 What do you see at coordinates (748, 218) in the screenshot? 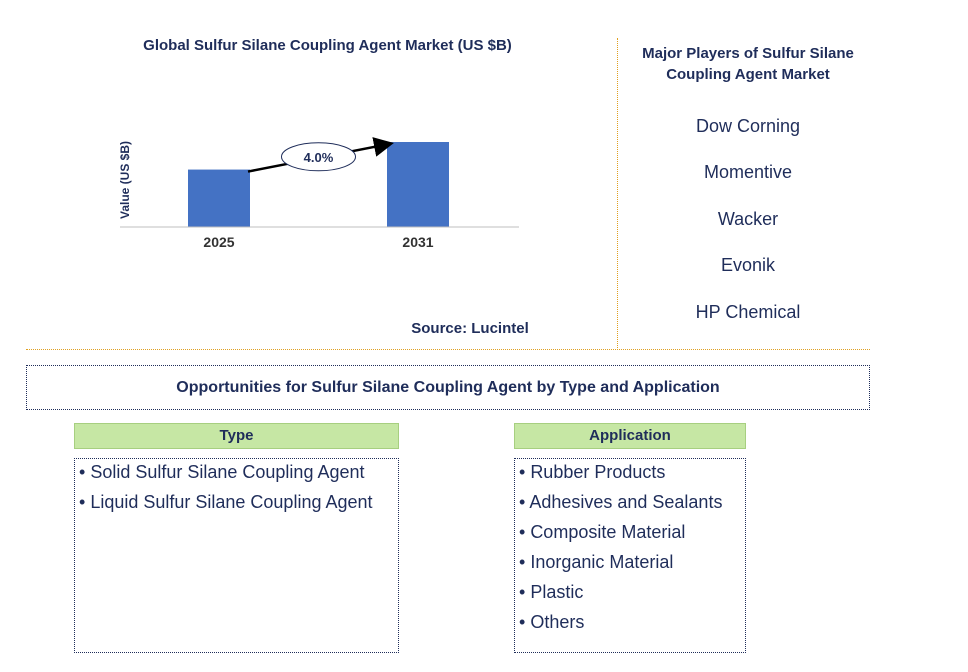
I see `player-item: Wacker` at bounding box center [748, 218].